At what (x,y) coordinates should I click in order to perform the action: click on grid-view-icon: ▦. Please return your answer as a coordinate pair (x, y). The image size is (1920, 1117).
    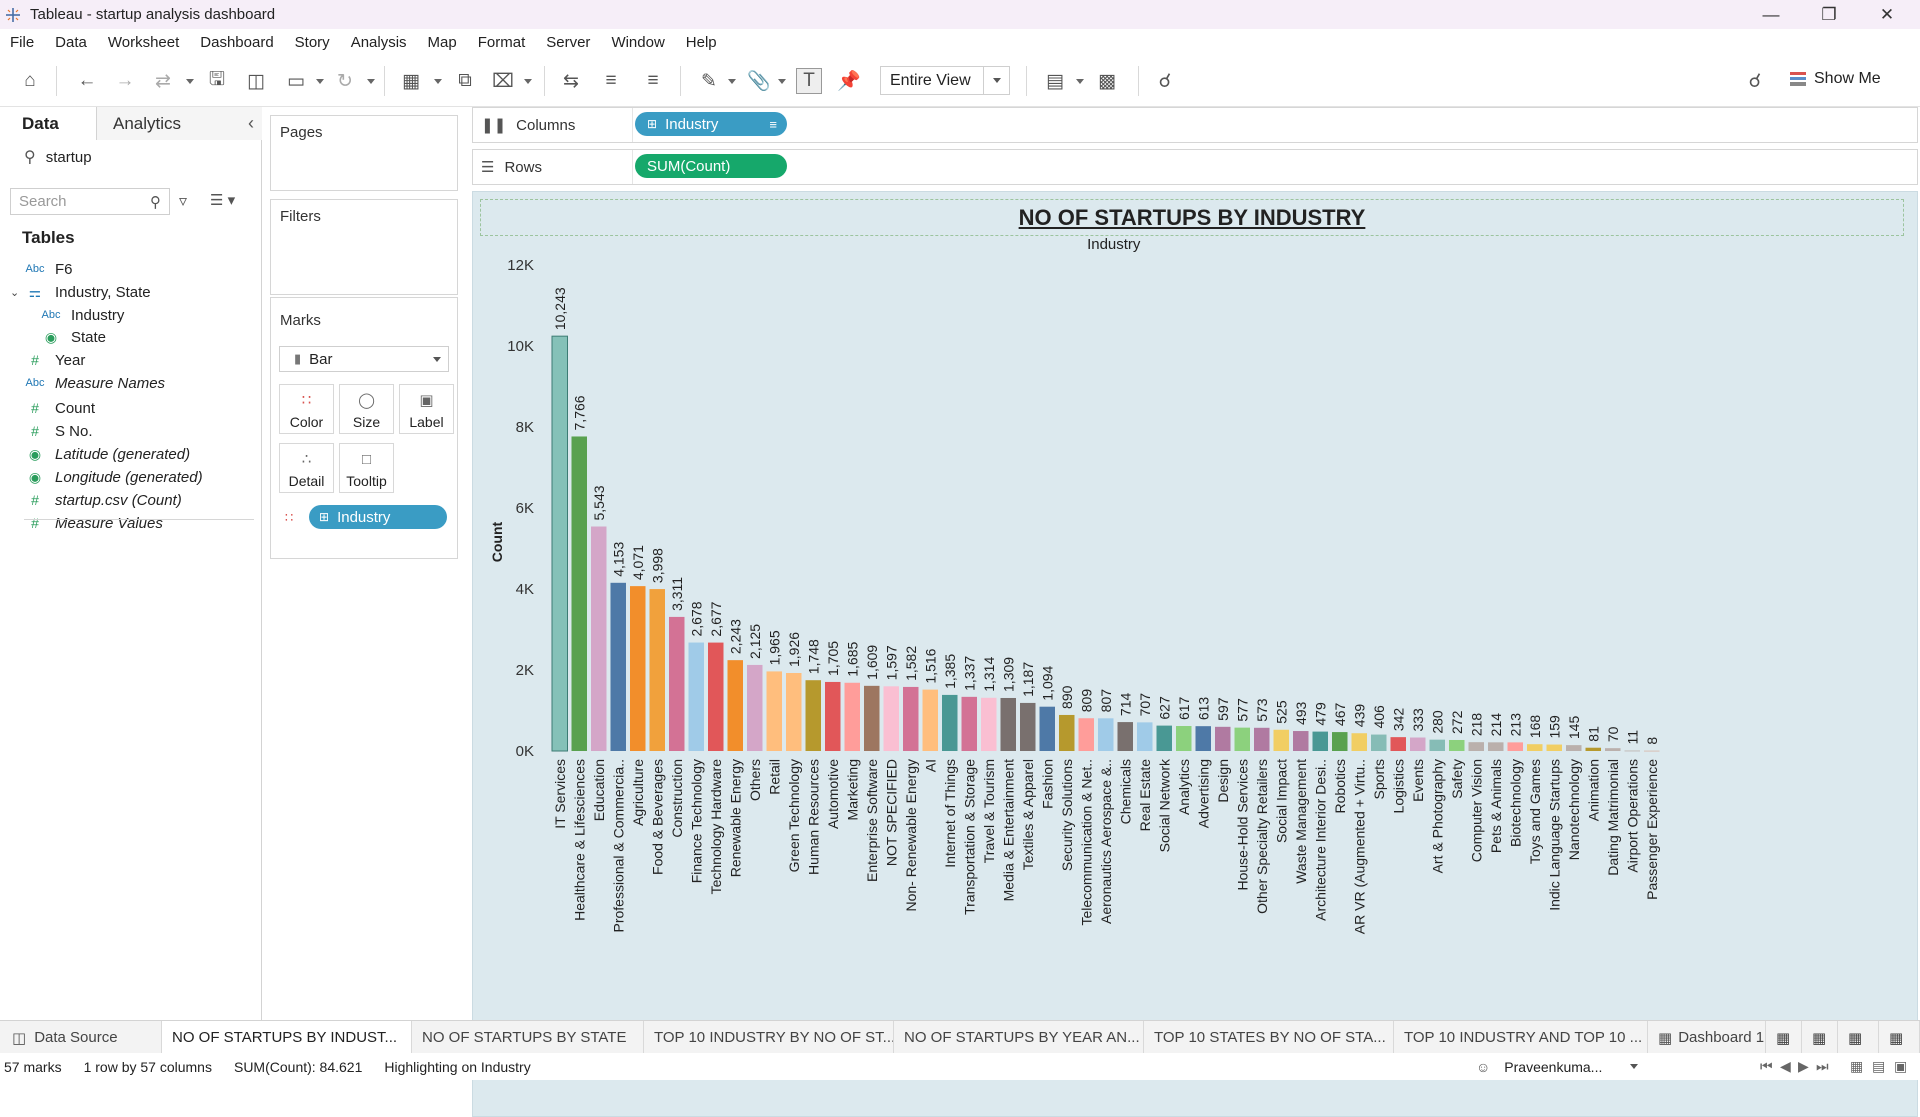
    Looking at the image, I should click on (1857, 1066).